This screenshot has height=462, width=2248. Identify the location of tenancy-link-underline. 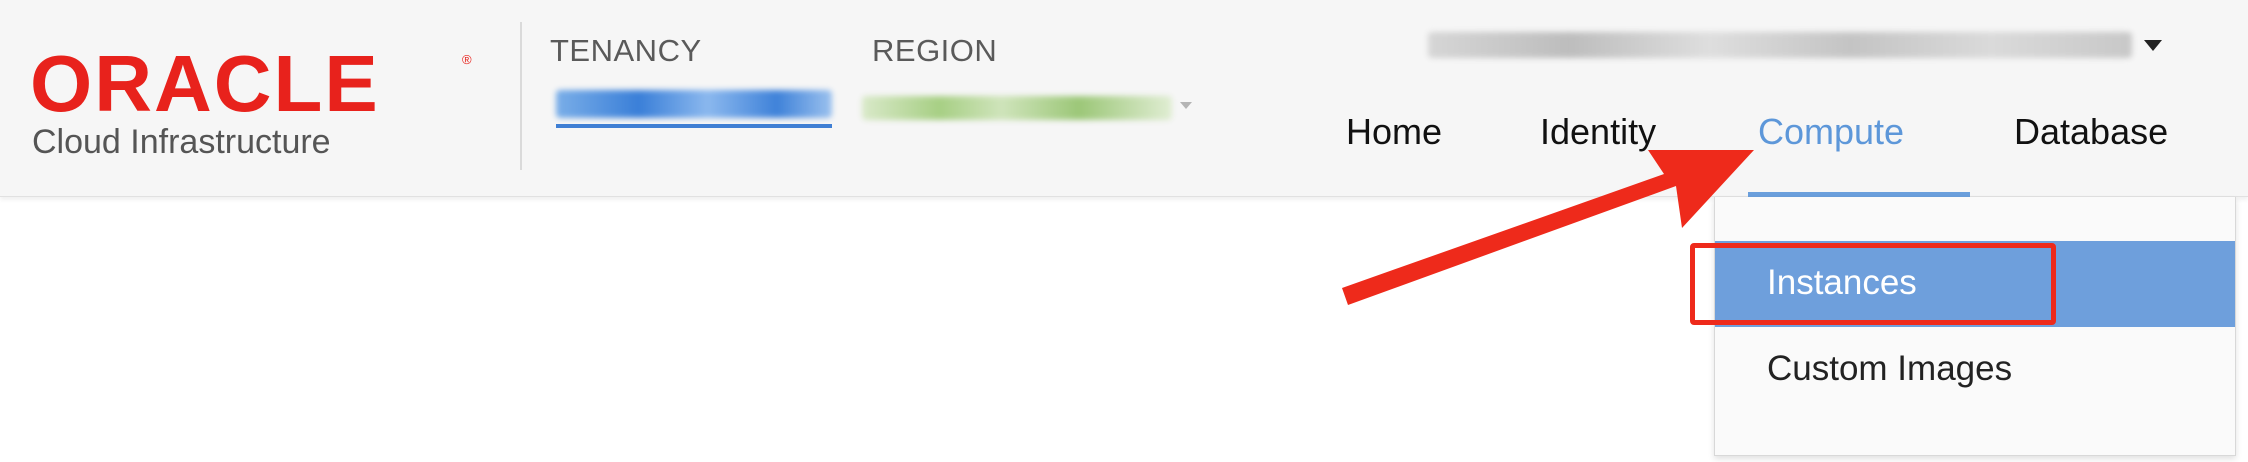
(694, 126).